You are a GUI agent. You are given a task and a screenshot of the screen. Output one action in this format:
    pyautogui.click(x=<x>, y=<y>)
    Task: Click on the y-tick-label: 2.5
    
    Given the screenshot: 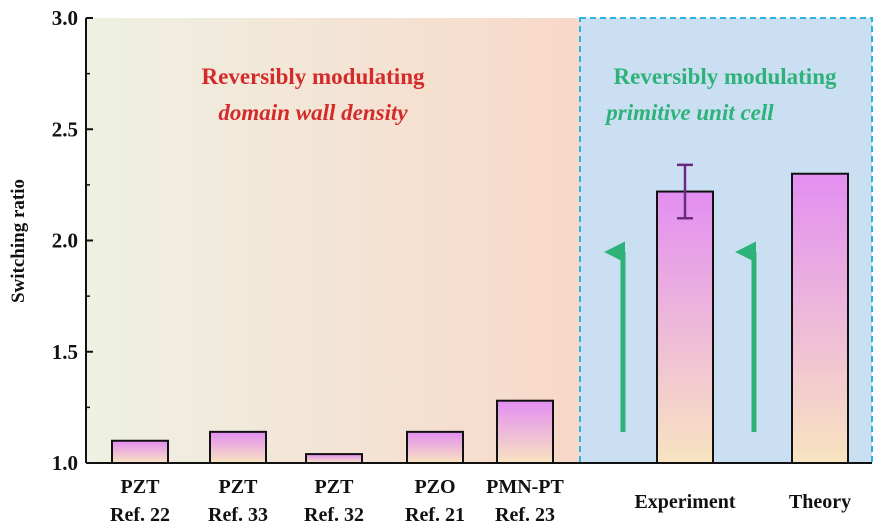 What is the action you would take?
    pyautogui.click(x=65, y=129)
    